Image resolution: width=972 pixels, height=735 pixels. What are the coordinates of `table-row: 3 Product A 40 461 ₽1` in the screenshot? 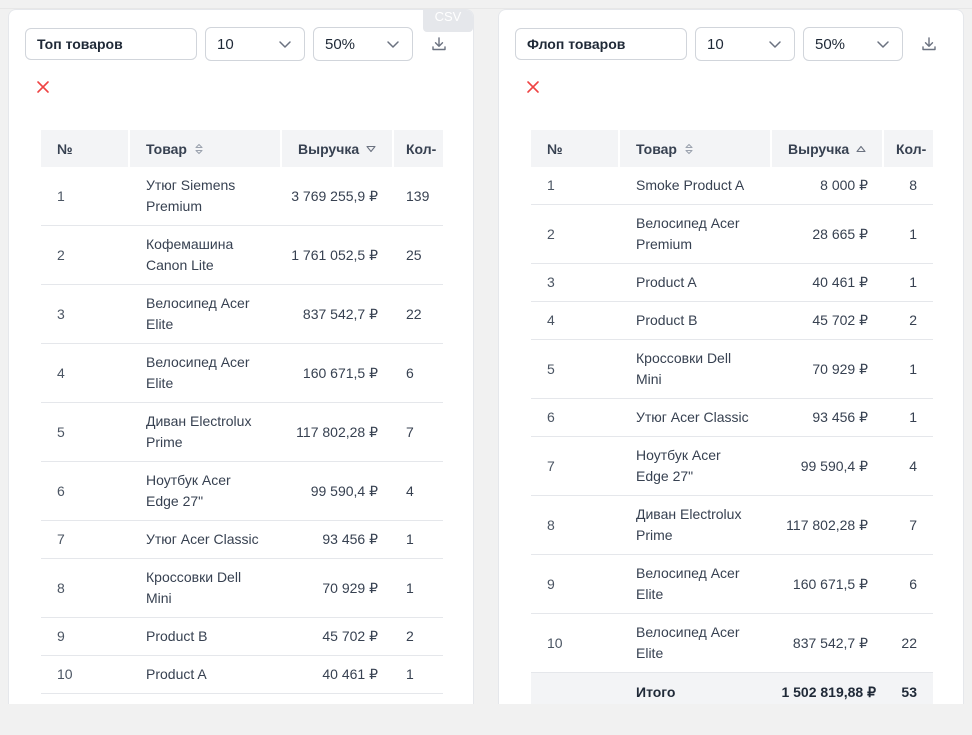 It's located at (732, 283).